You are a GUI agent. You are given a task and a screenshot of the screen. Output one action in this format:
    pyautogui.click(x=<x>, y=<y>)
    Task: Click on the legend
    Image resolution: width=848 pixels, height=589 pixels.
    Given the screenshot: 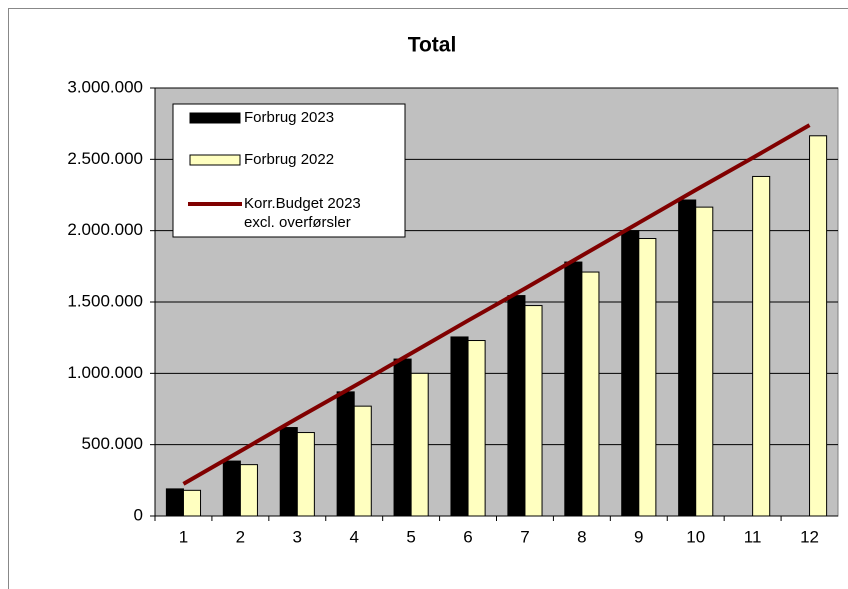 What is the action you would take?
    pyautogui.click(x=289, y=170)
    